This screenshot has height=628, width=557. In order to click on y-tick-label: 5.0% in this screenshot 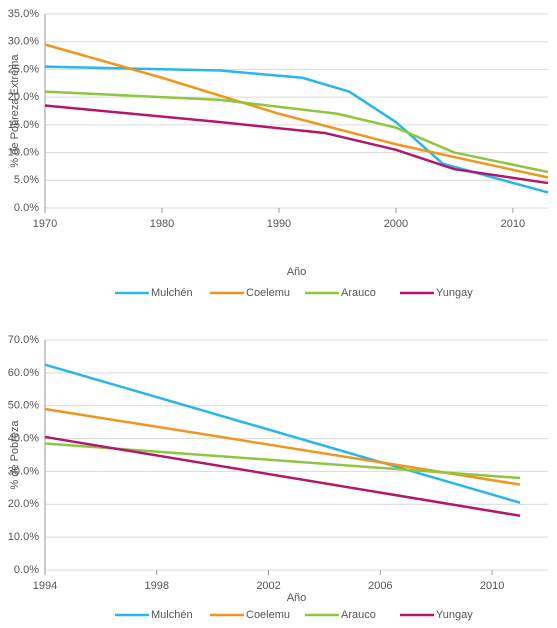, I will do `click(26, 180)`.